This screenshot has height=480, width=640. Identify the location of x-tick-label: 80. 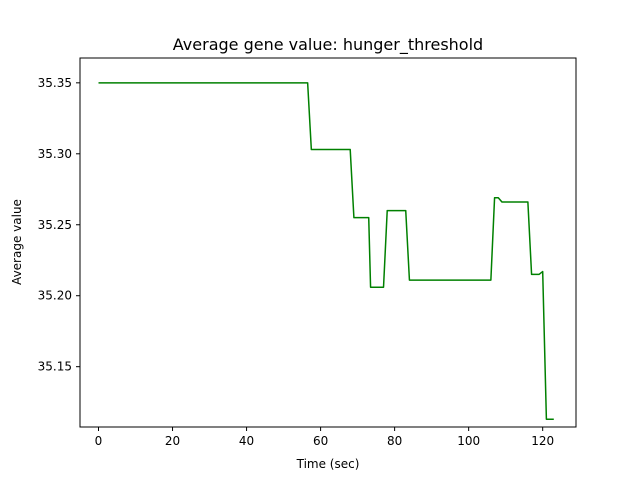
(394, 441).